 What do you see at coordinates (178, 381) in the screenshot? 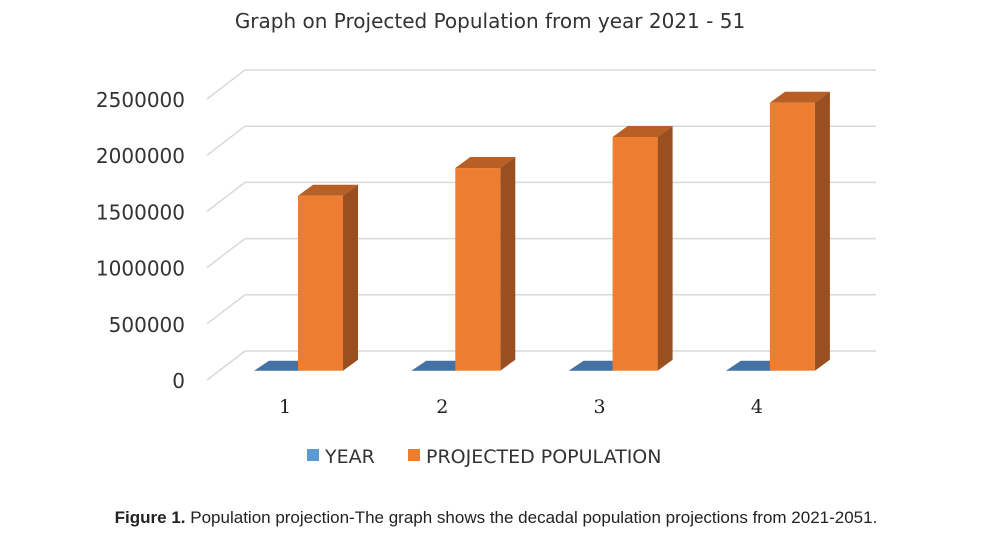
I see `y-tick-label: 0` at bounding box center [178, 381].